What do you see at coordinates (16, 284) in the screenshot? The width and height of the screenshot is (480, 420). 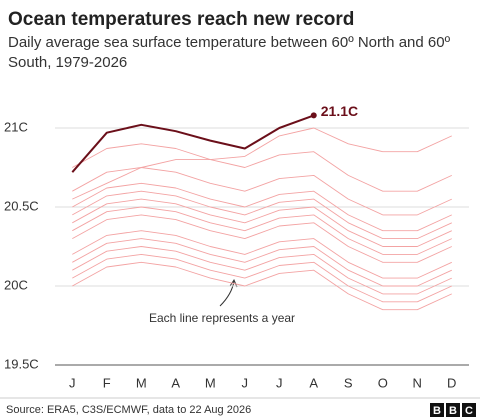 I see `y-tick-label: 20C` at bounding box center [16, 284].